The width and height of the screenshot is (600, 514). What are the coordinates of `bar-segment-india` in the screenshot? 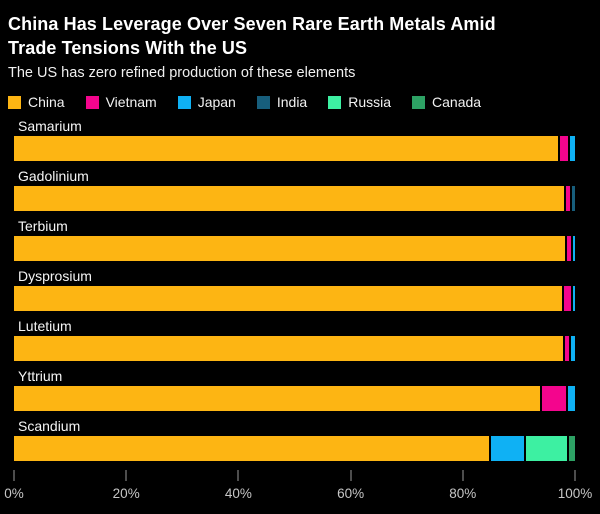 It's located at (572, 198).